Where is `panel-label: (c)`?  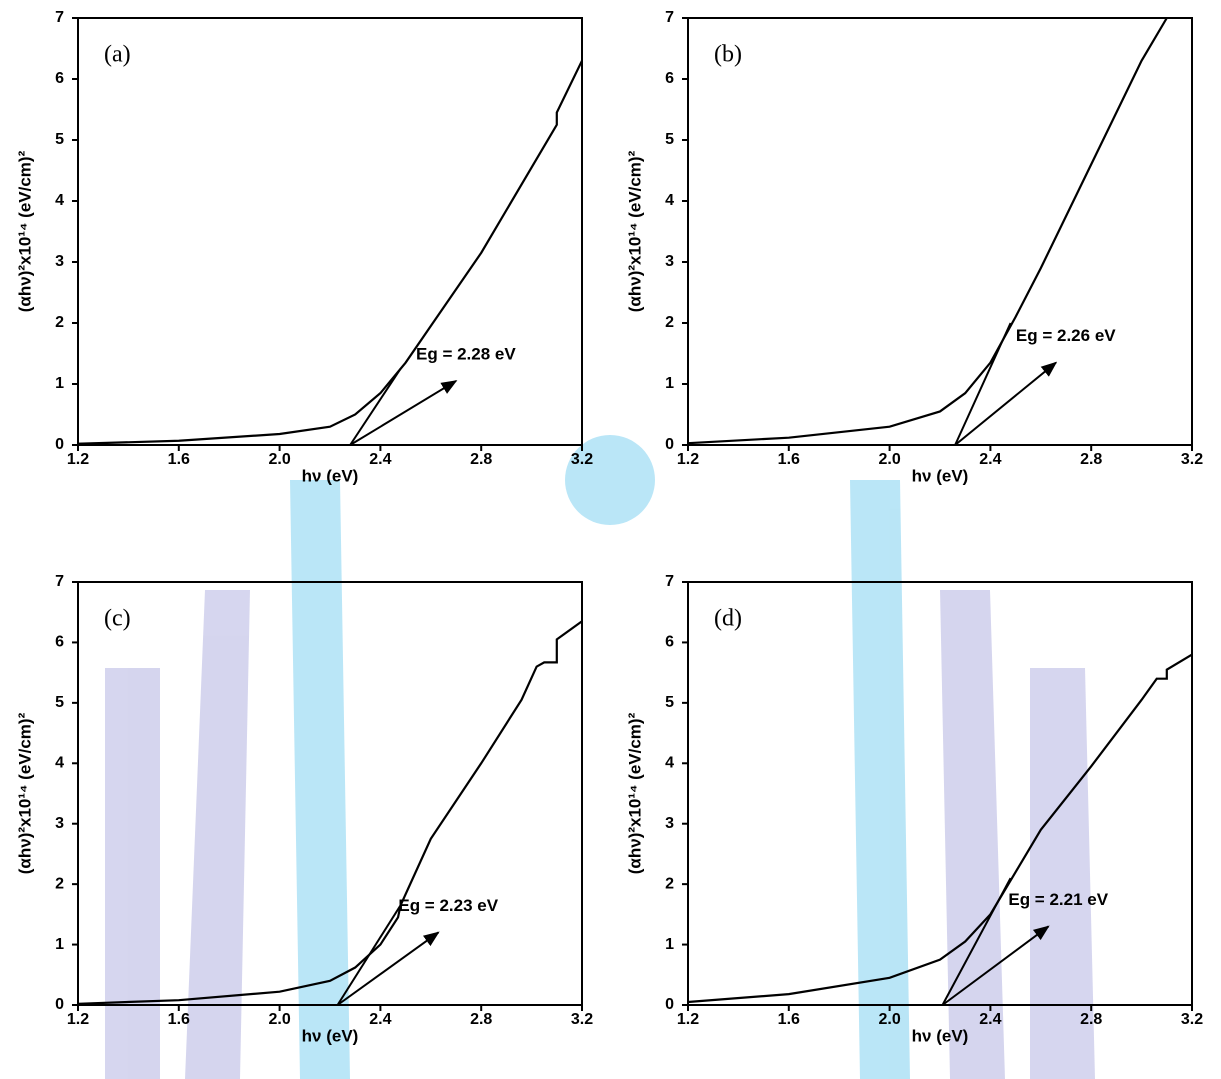 panel-label: (c) is located at coordinates (117, 619).